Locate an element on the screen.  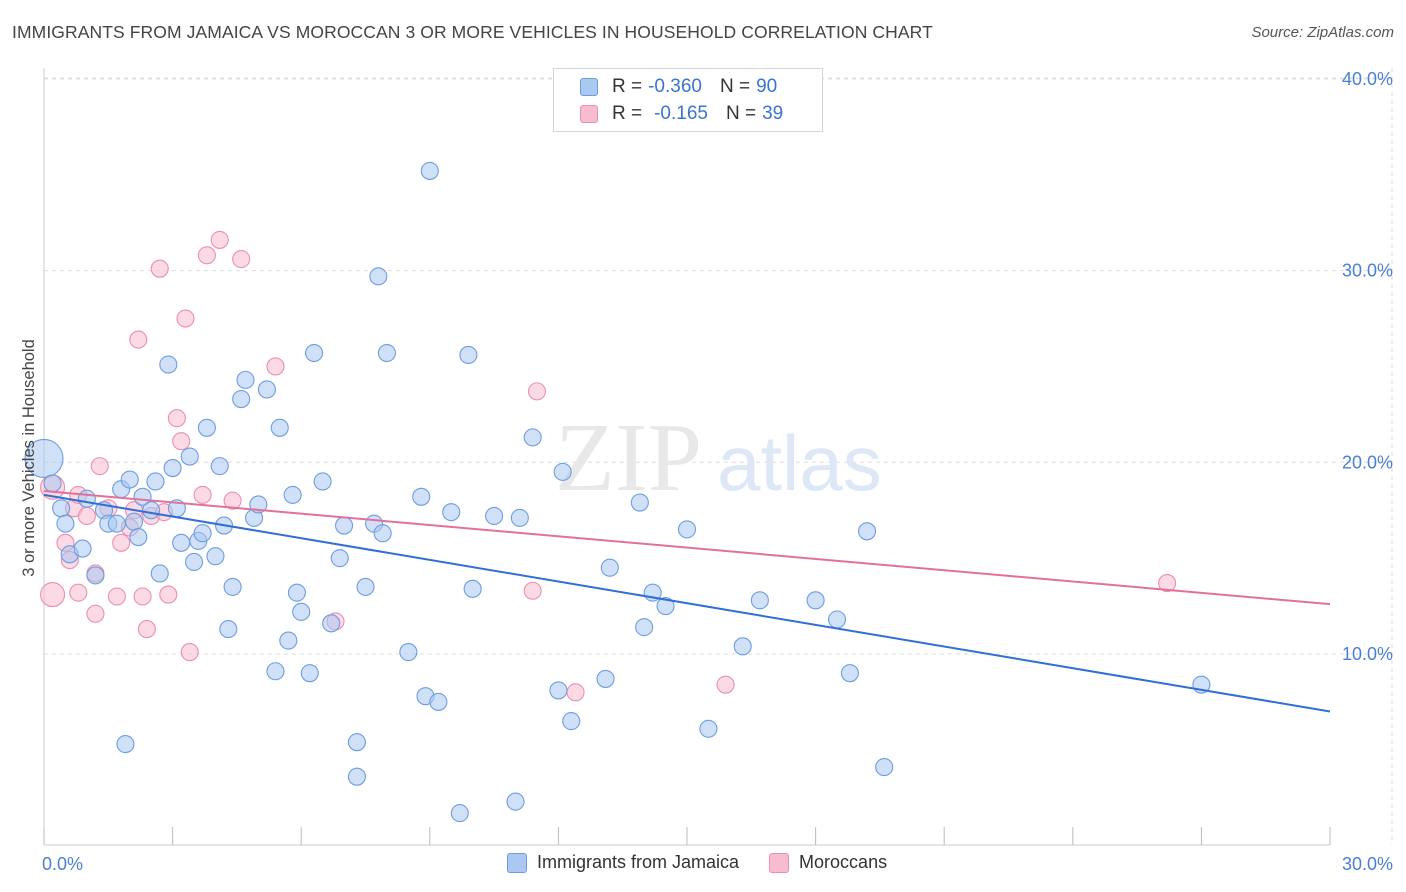
legend-r-value: -0.165 is located at coordinates (681, 113).